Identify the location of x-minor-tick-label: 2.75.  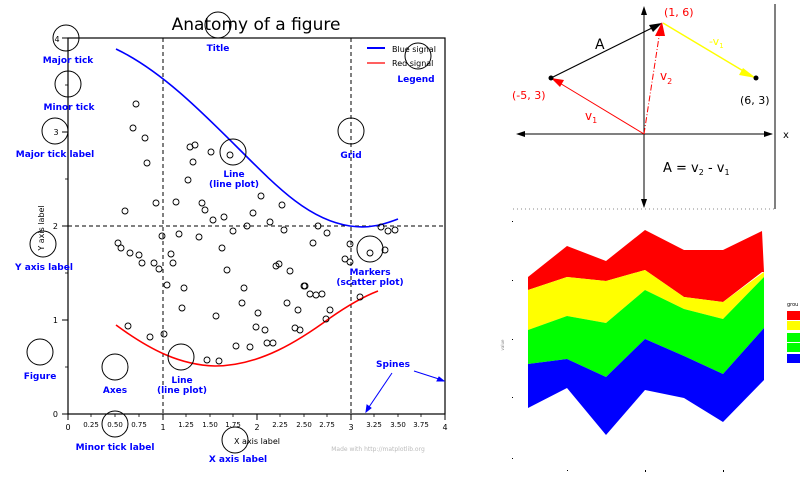
(327, 425).